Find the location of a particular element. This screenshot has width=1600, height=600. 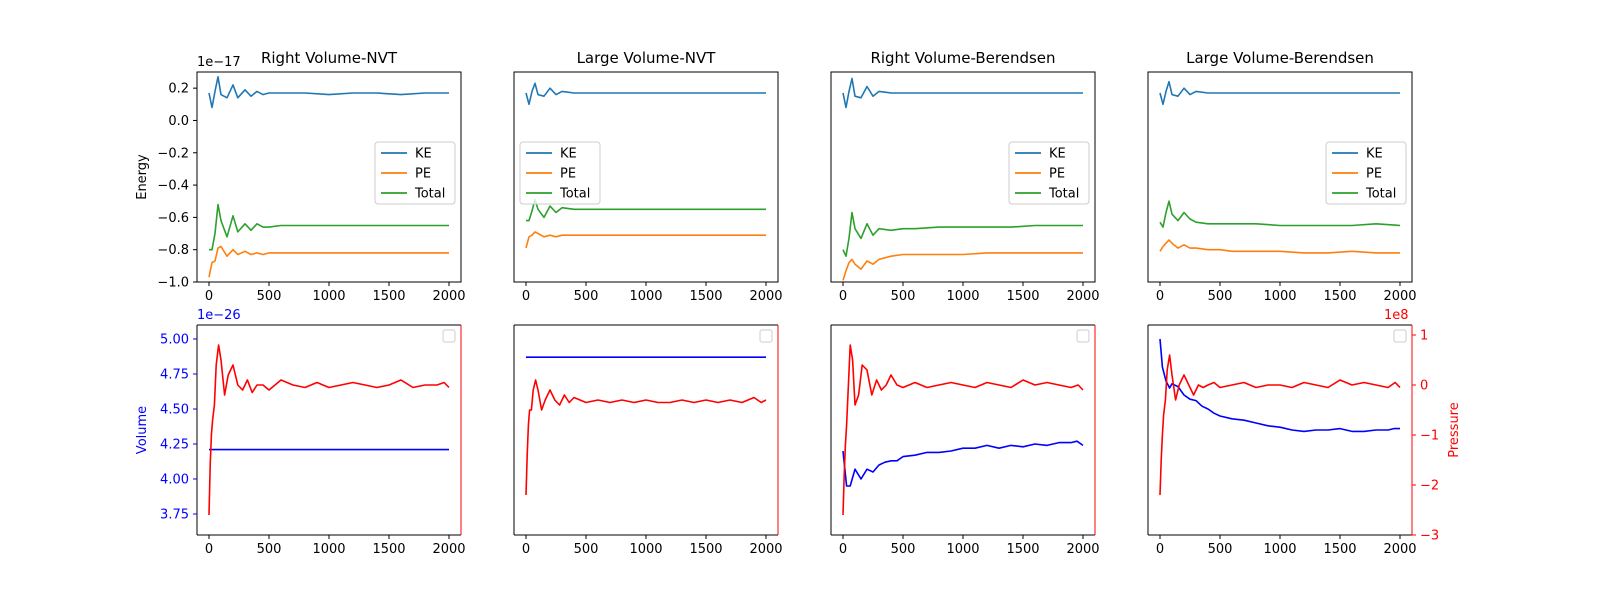

y-axis-label: Volume is located at coordinates (142, 430).